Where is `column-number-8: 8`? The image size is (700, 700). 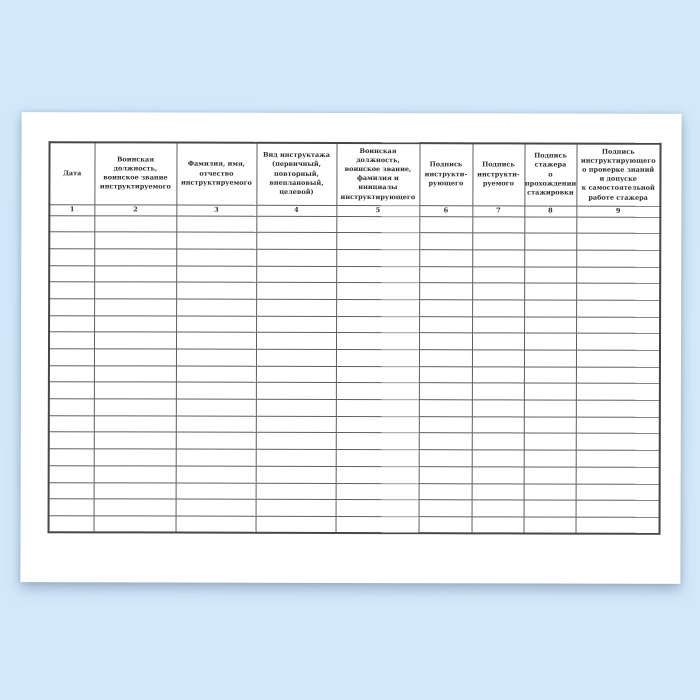
column-number-8: 8 is located at coordinates (550, 211).